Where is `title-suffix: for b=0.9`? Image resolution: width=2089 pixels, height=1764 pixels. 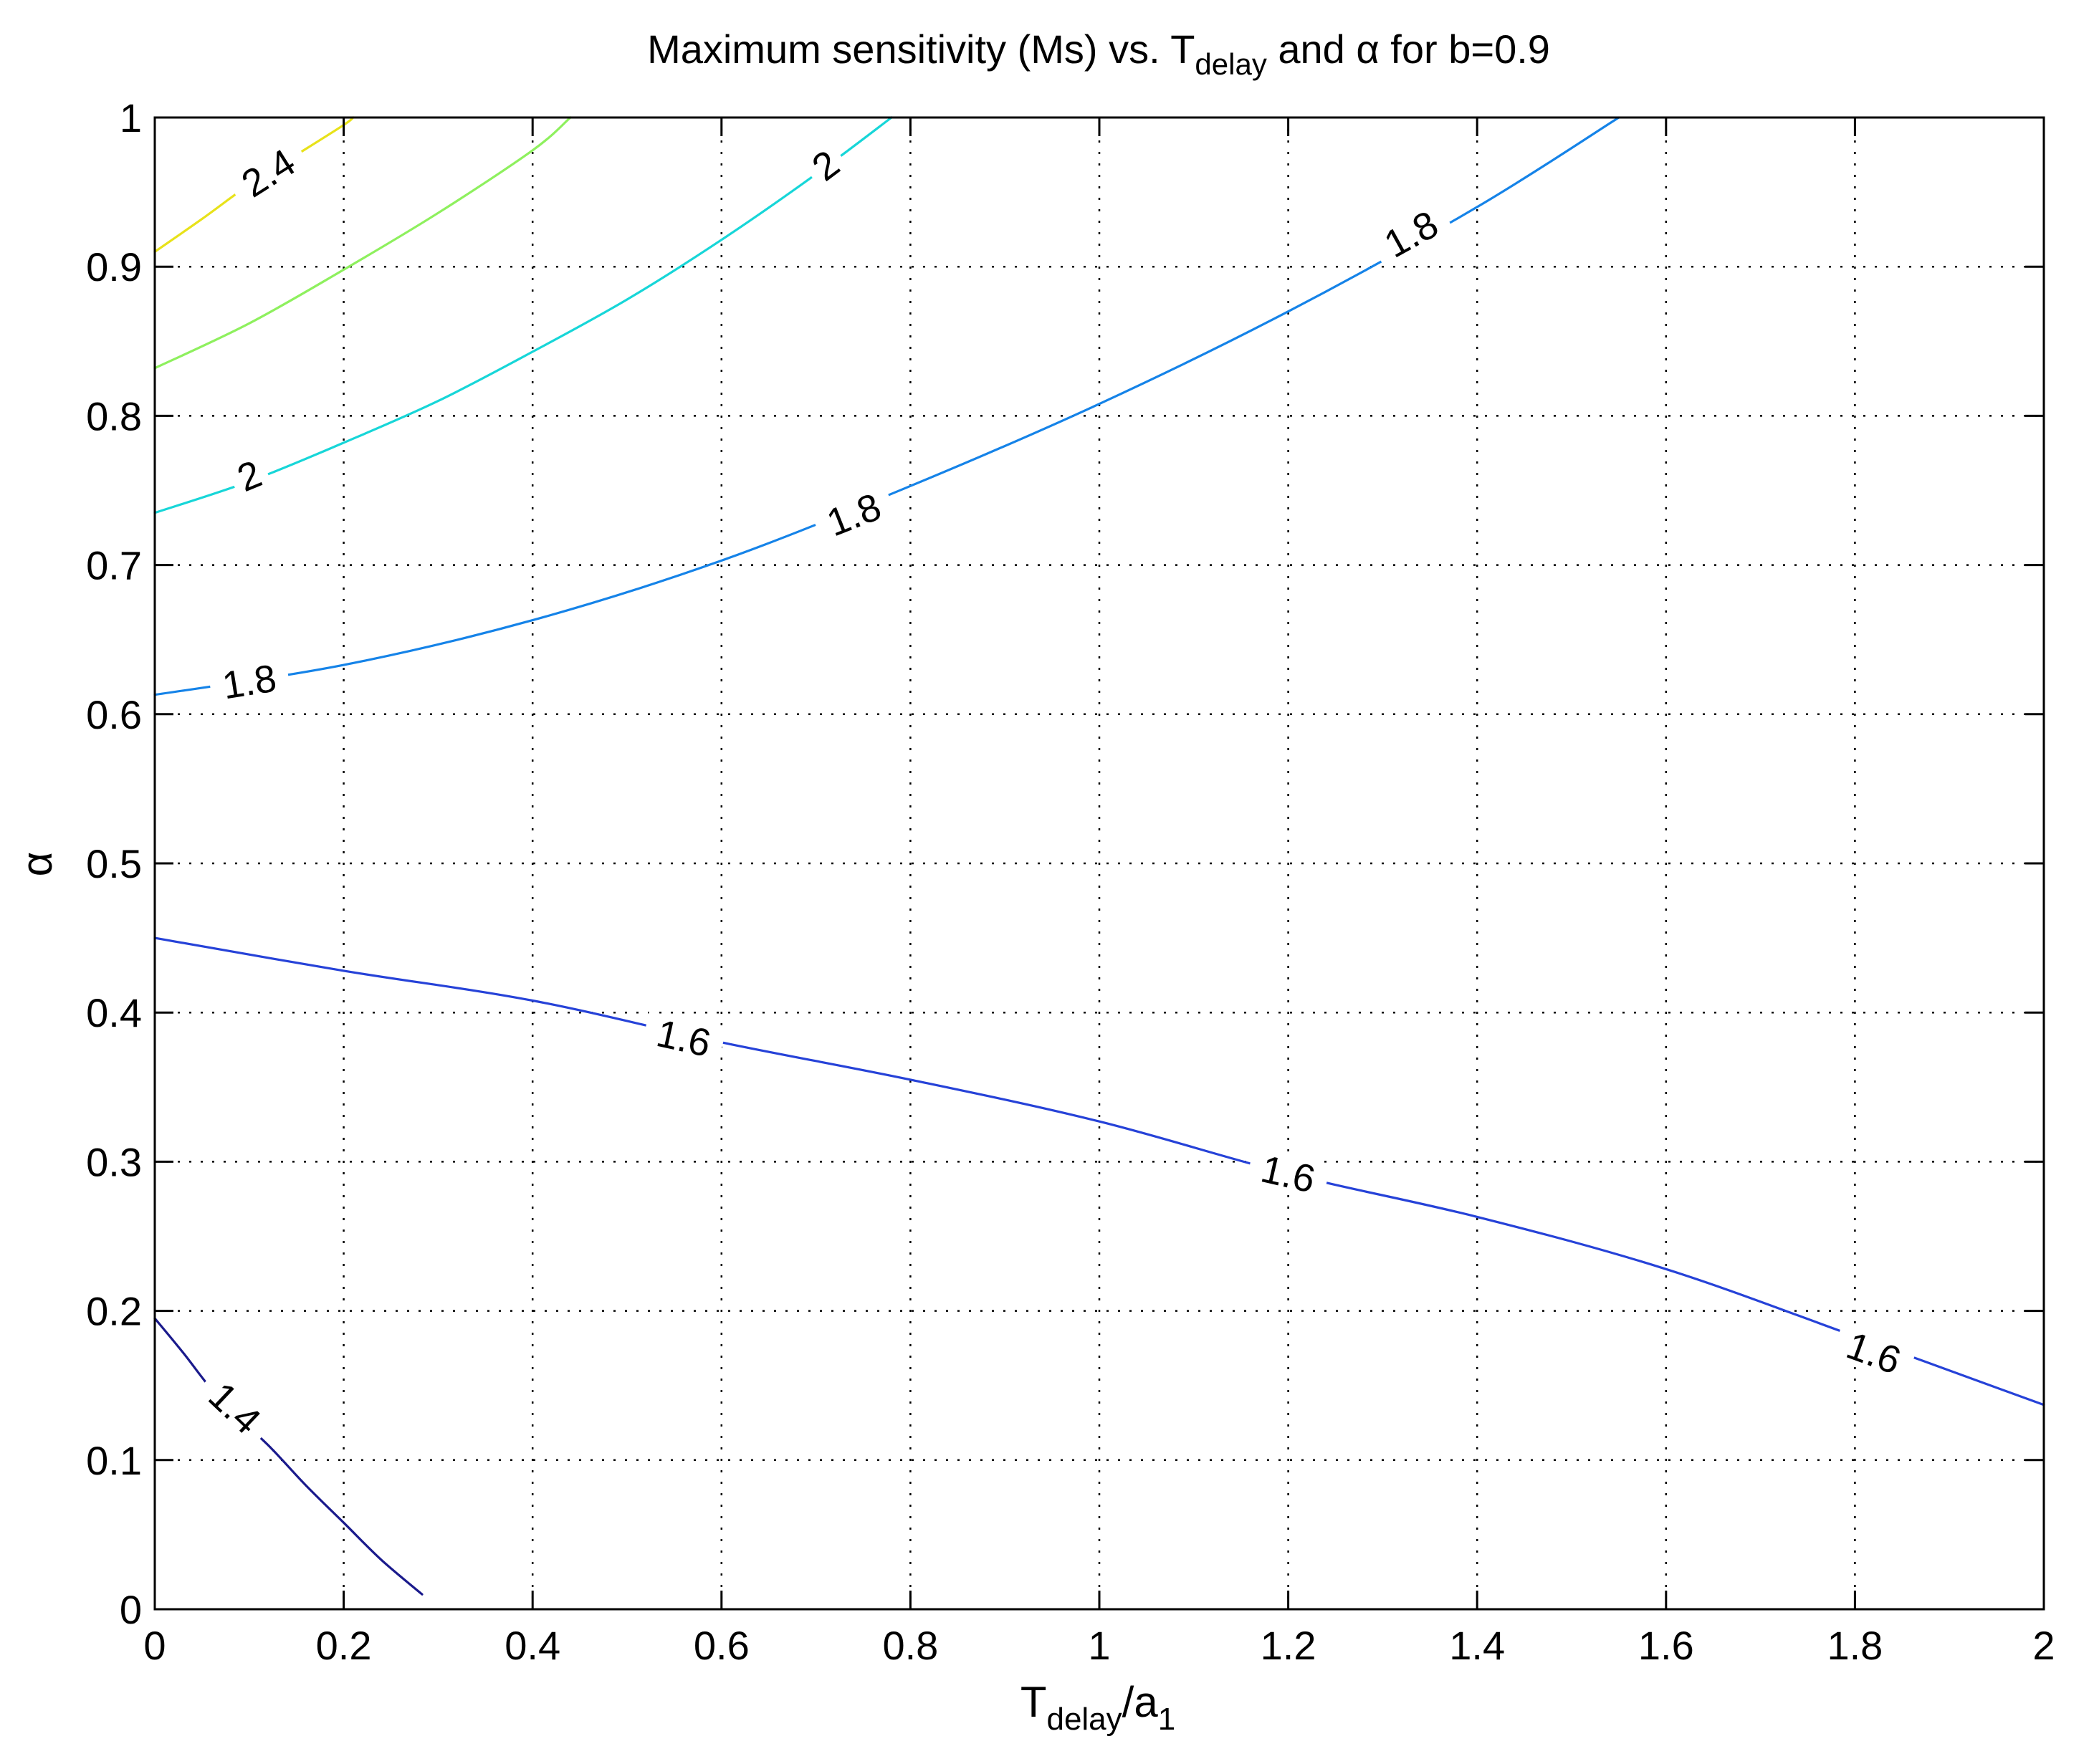 title-suffix: for b=0.9 is located at coordinates (1465, 49).